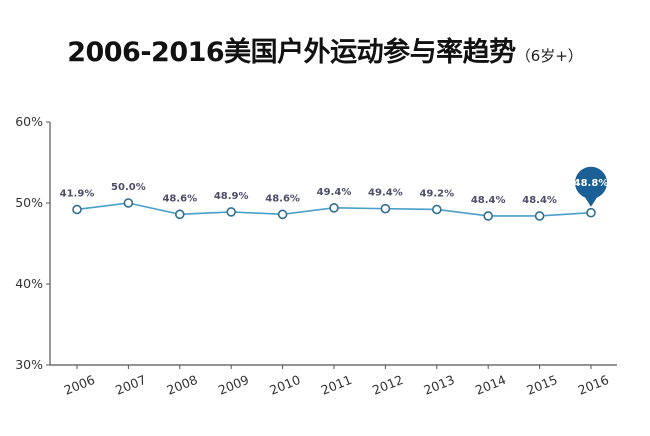  What do you see at coordinates (231, 196) in the screenshot?
I see `data-label: 48.9%` at bounding box center [231, 196].